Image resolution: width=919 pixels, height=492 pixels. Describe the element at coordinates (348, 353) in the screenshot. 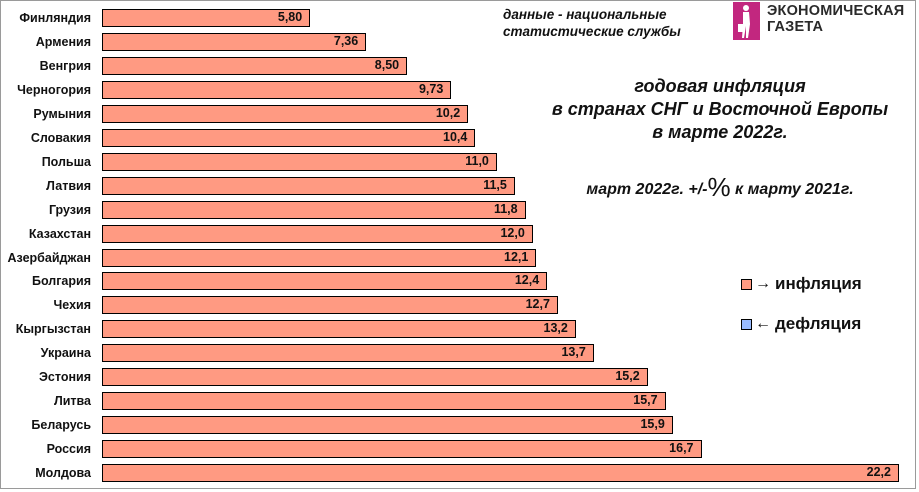

I see `bar: 13,7` at that location.